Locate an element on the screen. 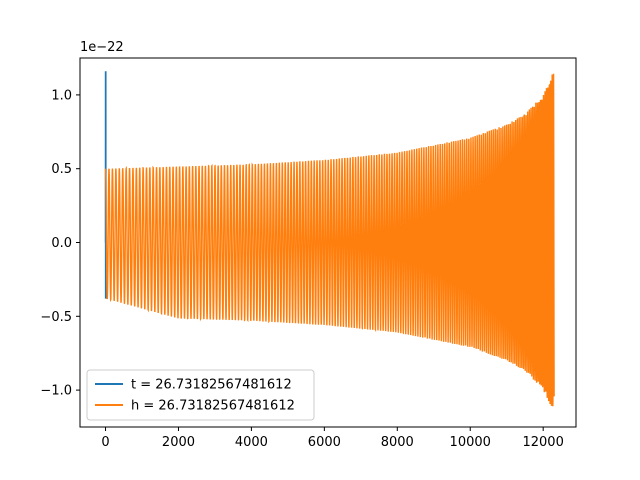  y-tick-label: 1.0 is located at coordinates (61, 95).